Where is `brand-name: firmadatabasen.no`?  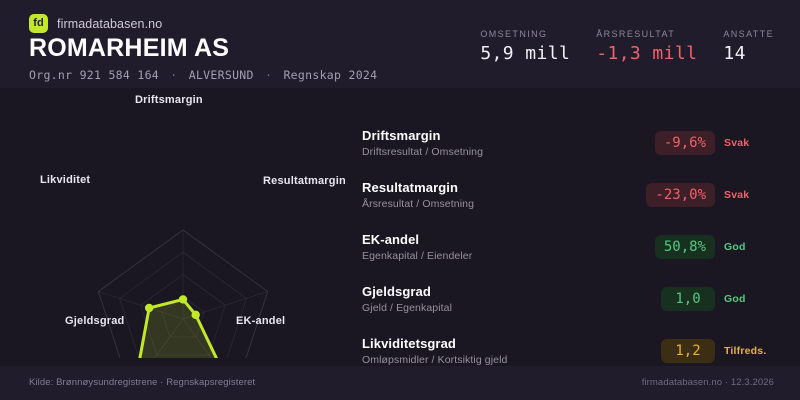
brand-name: firmadatabasen.no is located at coordinates (110, 23).